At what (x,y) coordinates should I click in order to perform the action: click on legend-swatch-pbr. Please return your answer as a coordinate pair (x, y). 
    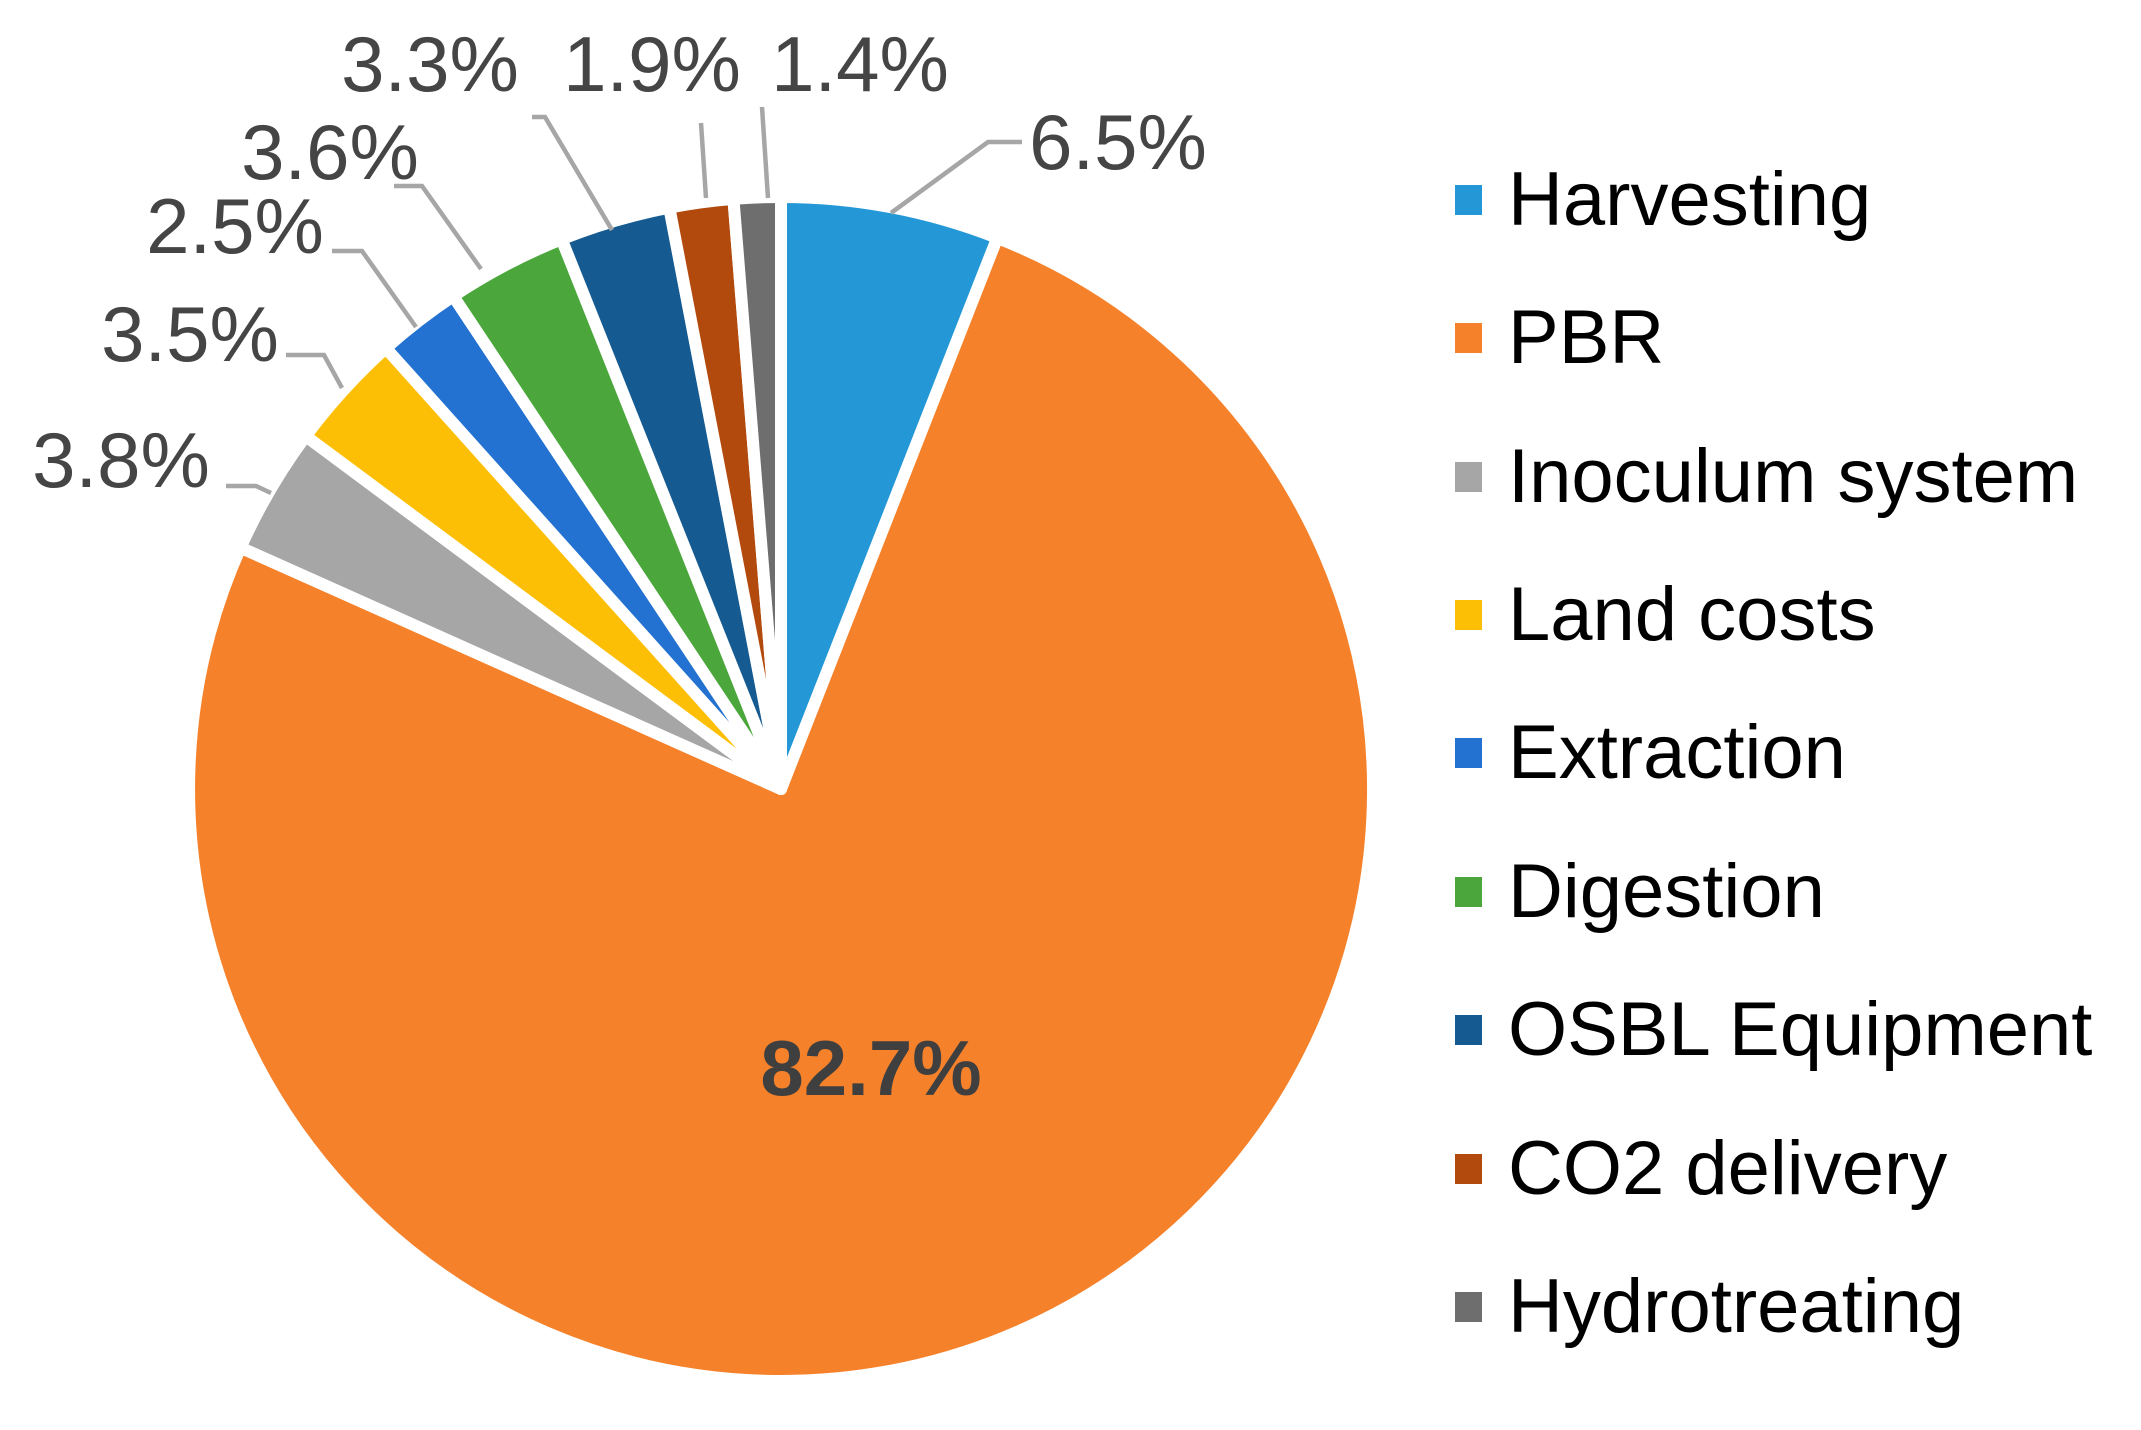
    Looking at the image, I should click on (1468, 338).